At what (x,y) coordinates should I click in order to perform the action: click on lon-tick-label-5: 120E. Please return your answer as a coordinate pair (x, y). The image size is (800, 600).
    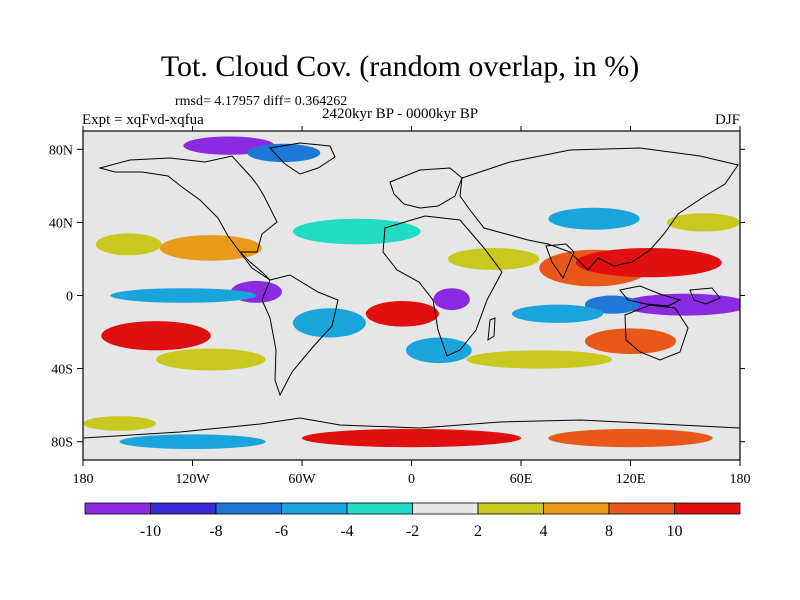
    Looking at the image, I should click on (631, 479).